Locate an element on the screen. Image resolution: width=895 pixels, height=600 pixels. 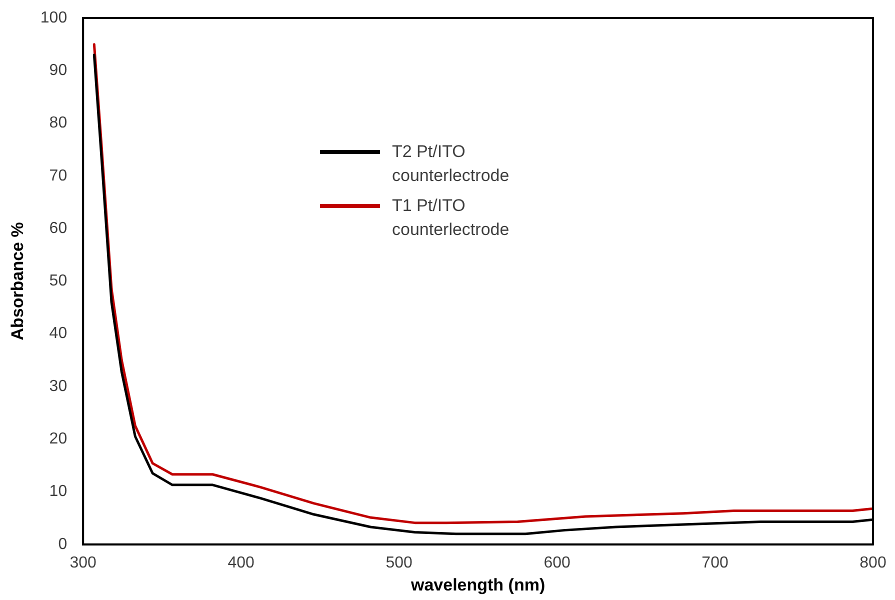
legend-label: T2 Pt/ITO counterlectrode is located at coordinates (451, 164).